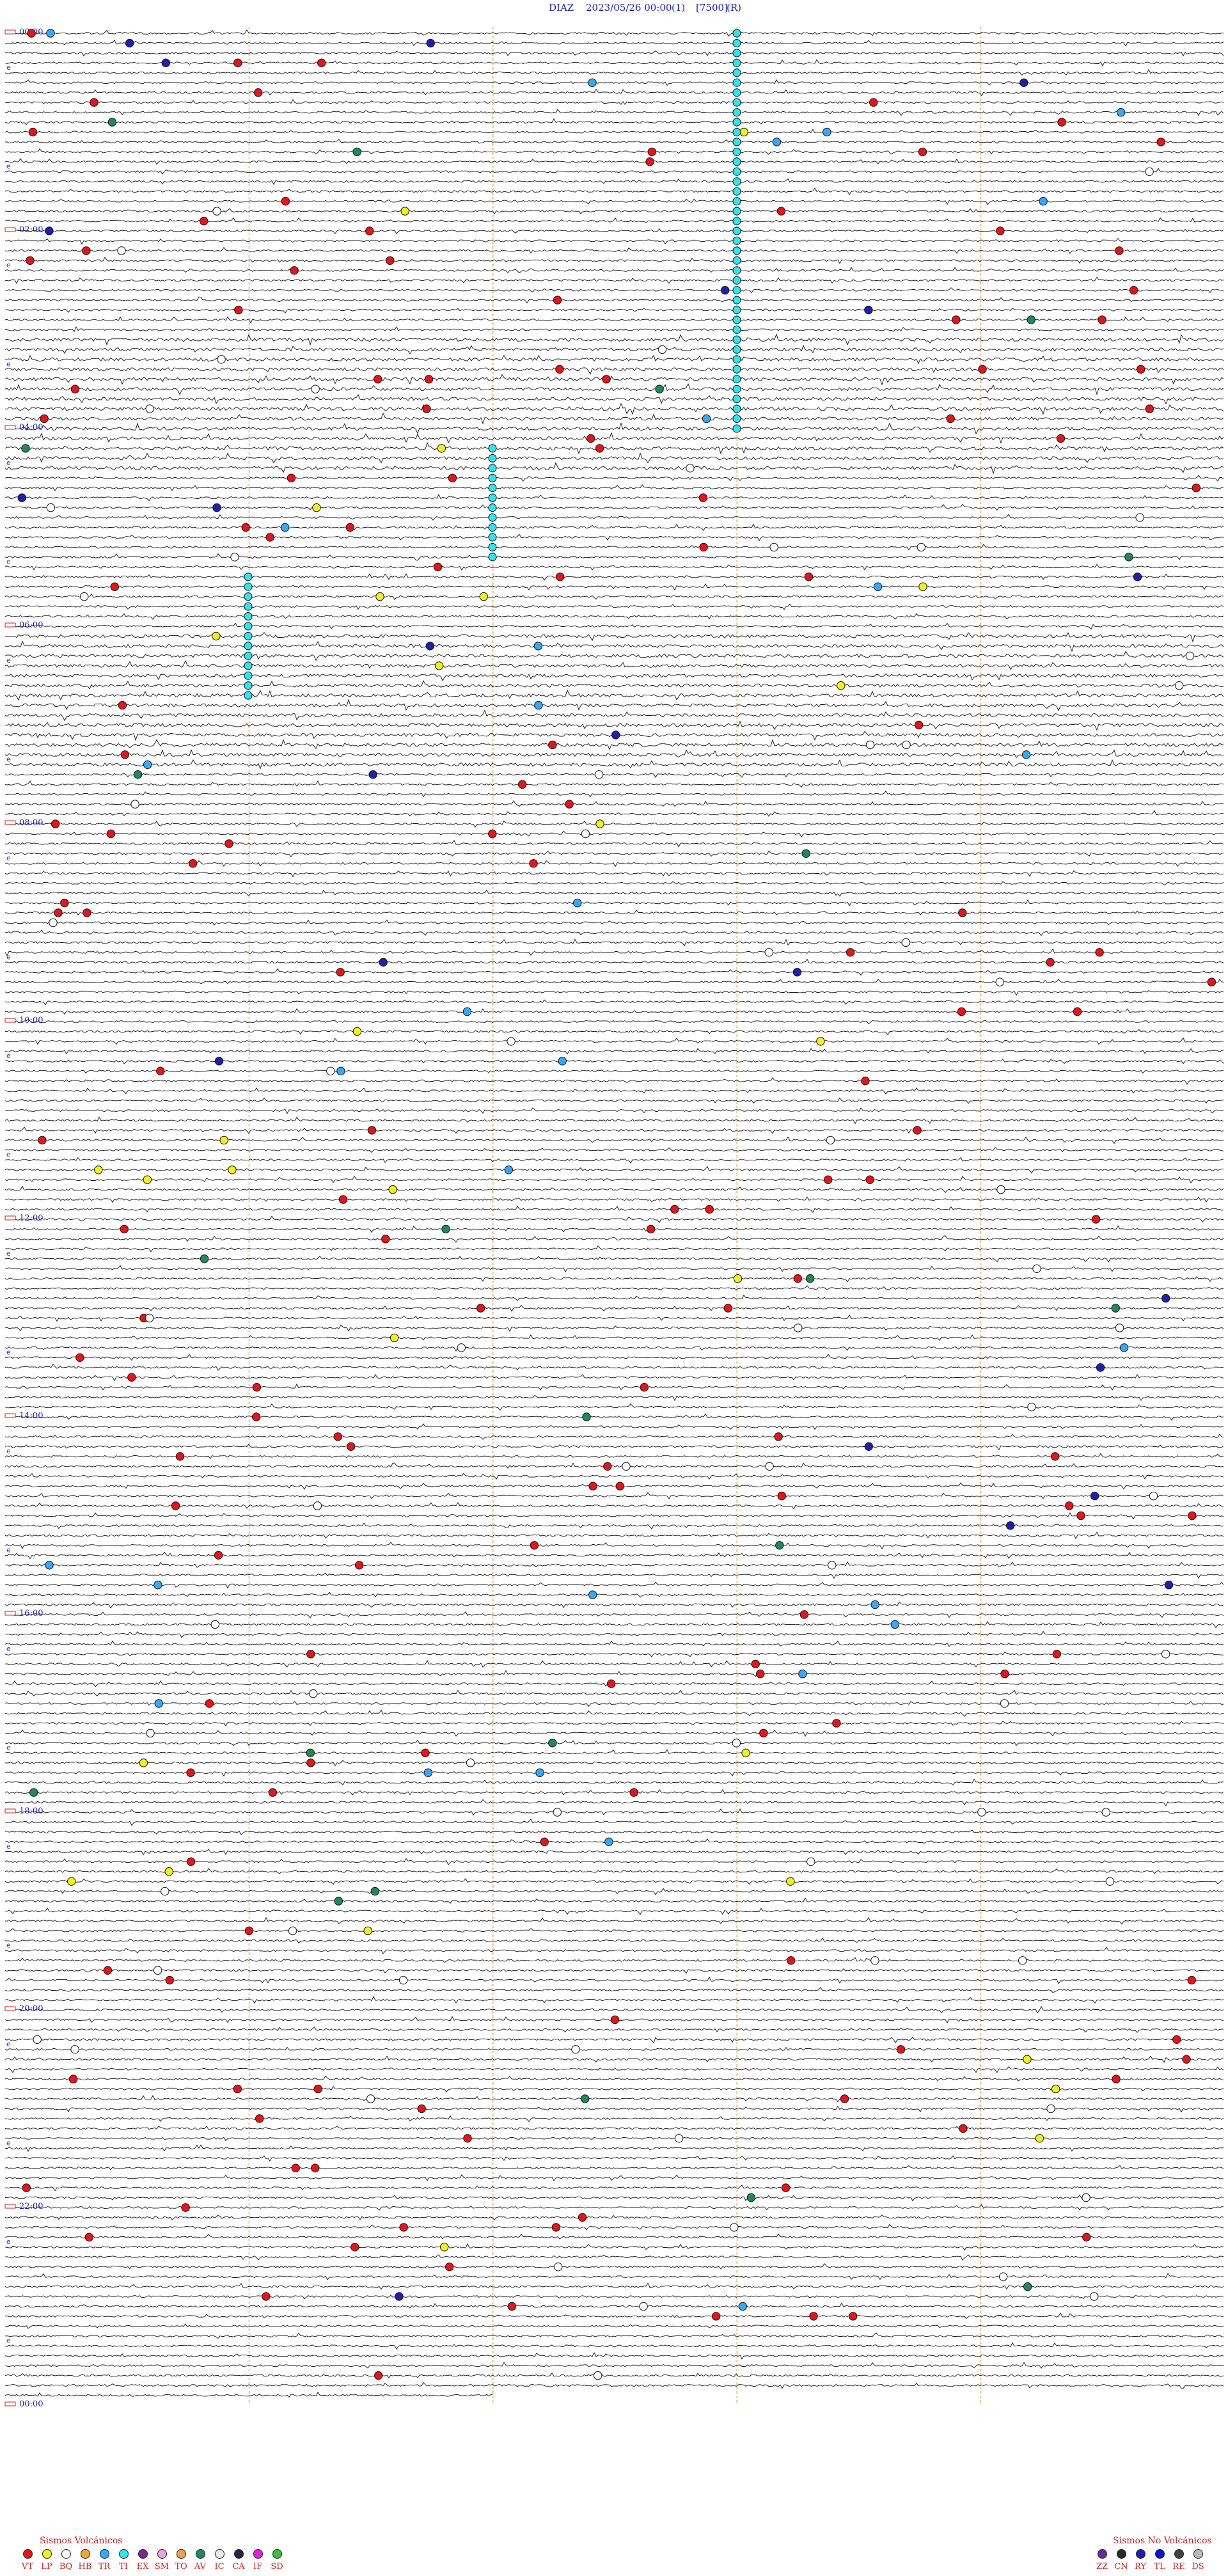 This screenshot has height=2576, width=1228. Describe the element at coordinates (561, 7) in the screenshot. I see `header-station: DIAZ` at that location.